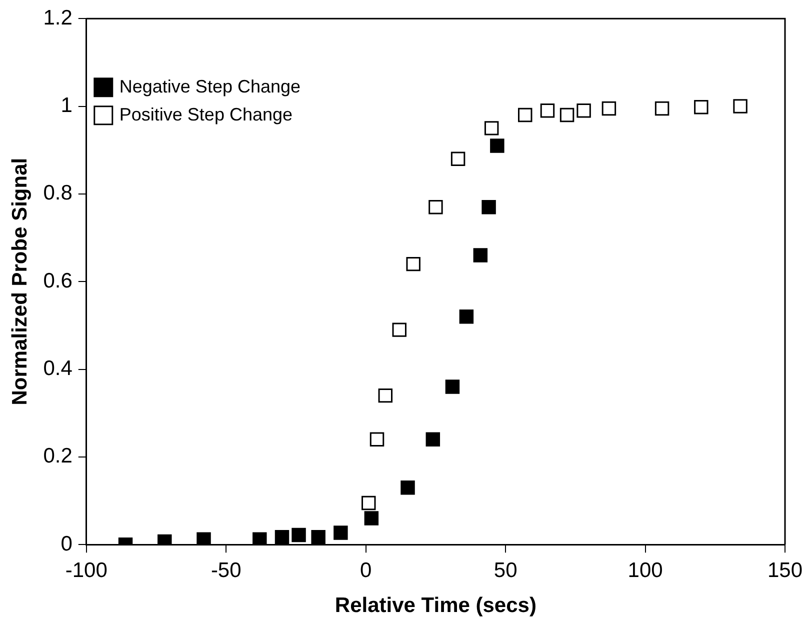 The image size is (809, 629). What do you see at coordinates (785, 570) in the screenshot?
I see `x-tick-label: 150` at bounding box center [785, 570].